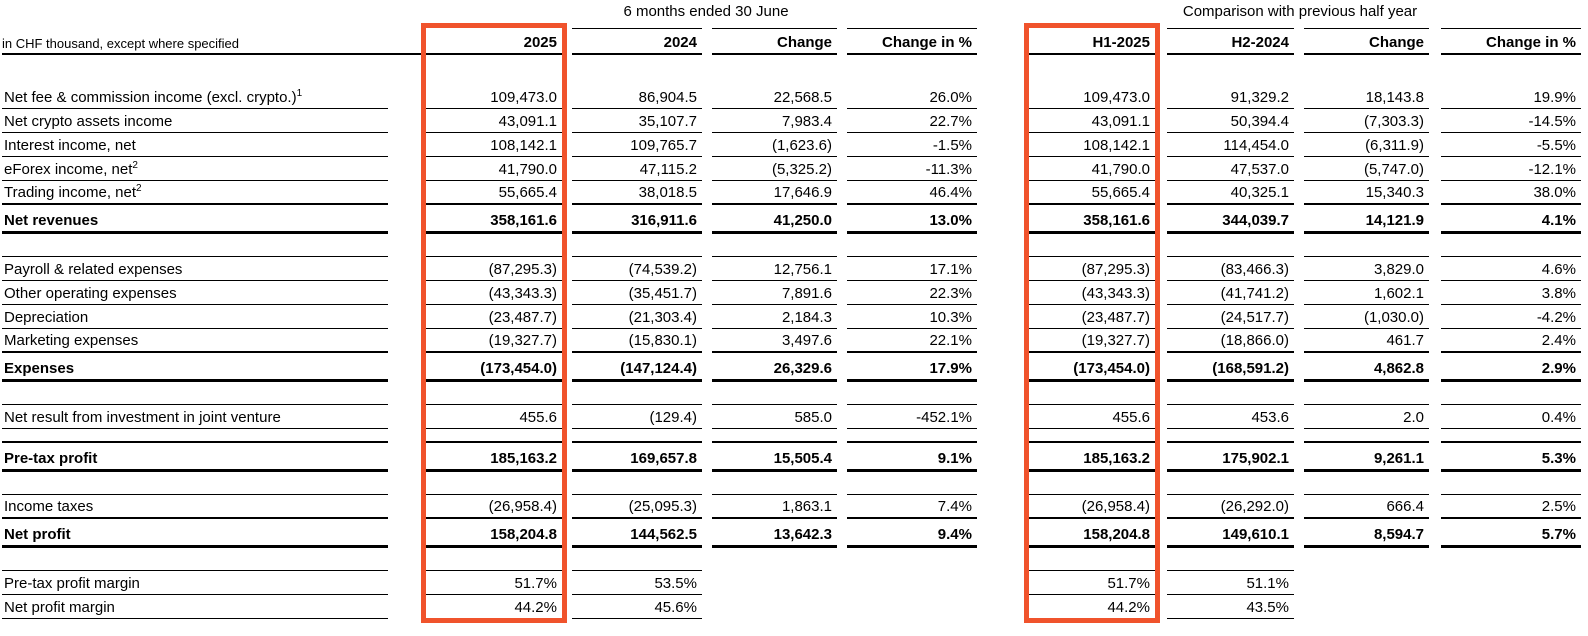 This screenshot has width=1588, height=636. What do you see at coordinates (912, 292) in the screenshot?
I see `cell-c4: 22.3%` at bounding box center [912, 292].